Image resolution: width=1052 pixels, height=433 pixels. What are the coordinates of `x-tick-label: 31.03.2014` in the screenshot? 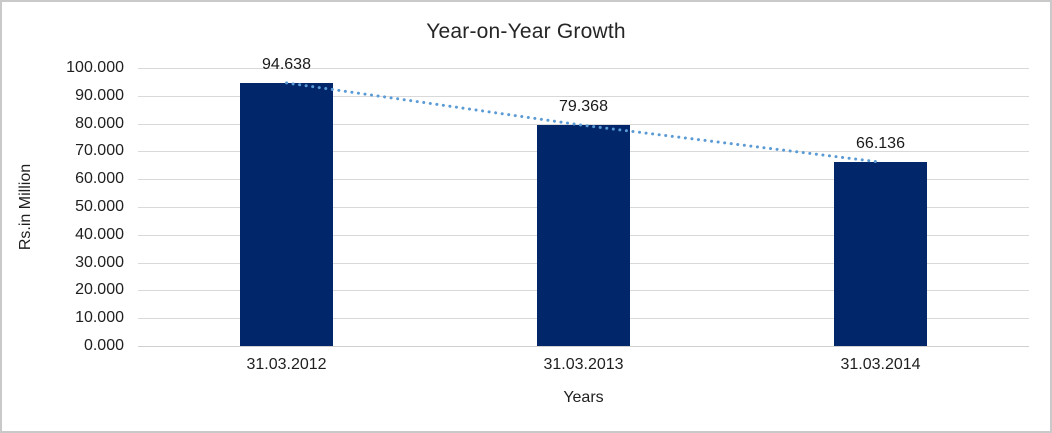 It's located at (880, 364).